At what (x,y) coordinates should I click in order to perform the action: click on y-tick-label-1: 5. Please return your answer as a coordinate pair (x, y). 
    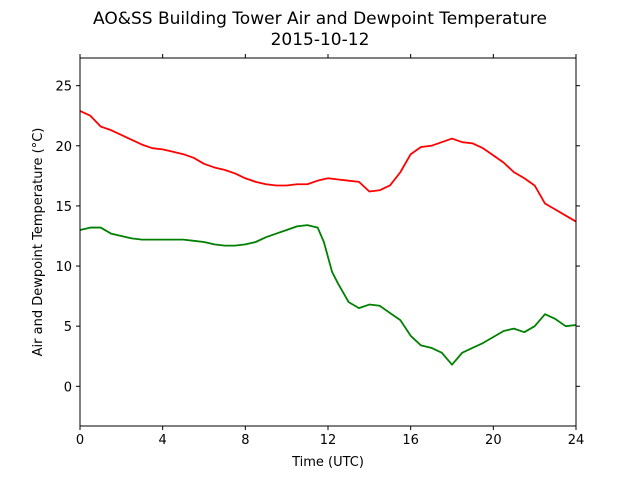
    Looking at the image, I should click on (68, 327).